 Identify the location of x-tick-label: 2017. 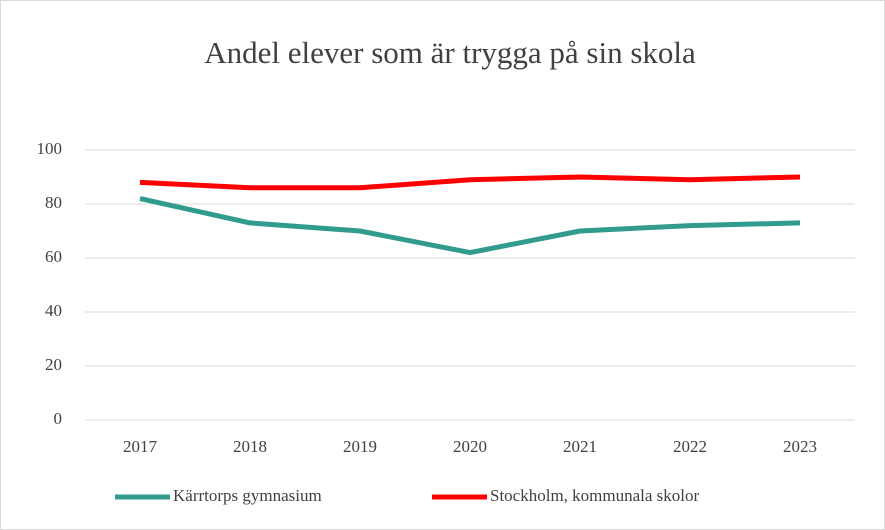
(140, 446).